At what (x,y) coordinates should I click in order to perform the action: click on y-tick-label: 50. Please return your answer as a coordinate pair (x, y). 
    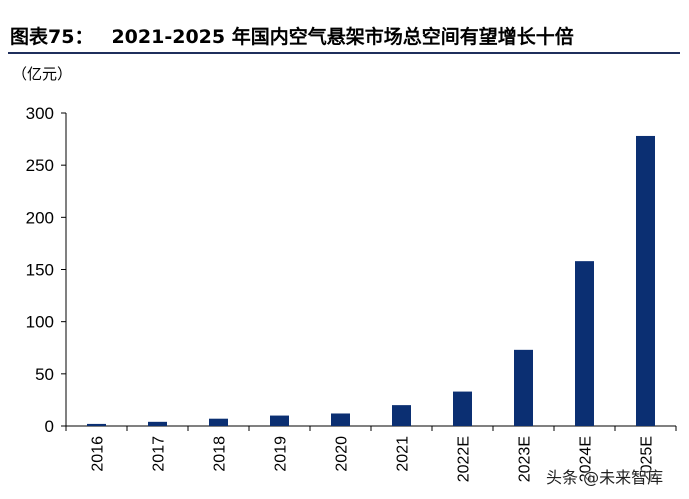
    Looking at the image, I should click on (44, 374).